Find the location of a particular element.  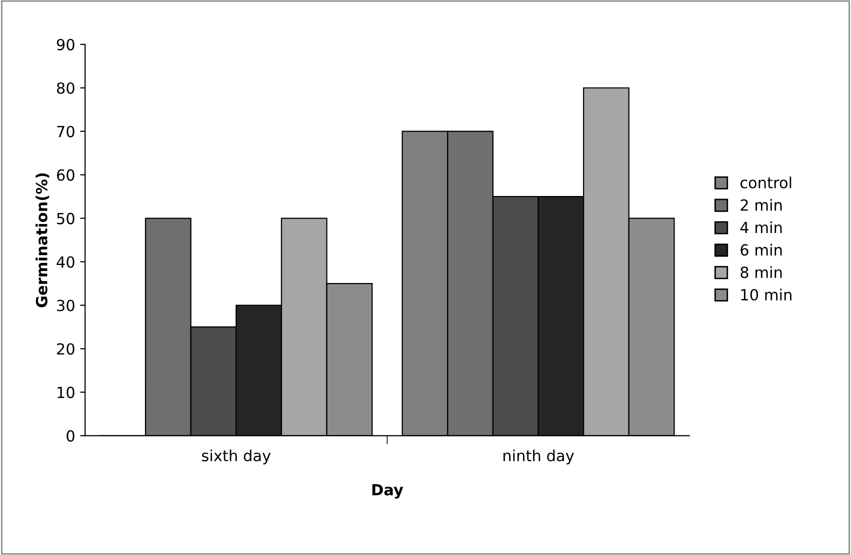

y-tick-label: 80 is located at coordinates (65, 88).